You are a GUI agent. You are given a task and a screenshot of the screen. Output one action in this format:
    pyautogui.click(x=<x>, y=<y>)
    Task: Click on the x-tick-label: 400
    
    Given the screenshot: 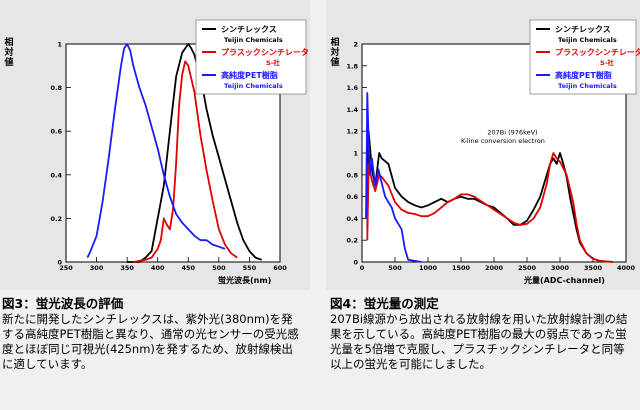 What is the action you would take?
    pyautogui.click(x=158, y=268)
    